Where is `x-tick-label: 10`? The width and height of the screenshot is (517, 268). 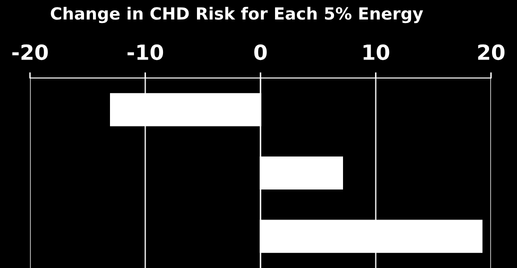 x-tick-label: 10 is located at coordinates (377, 52).